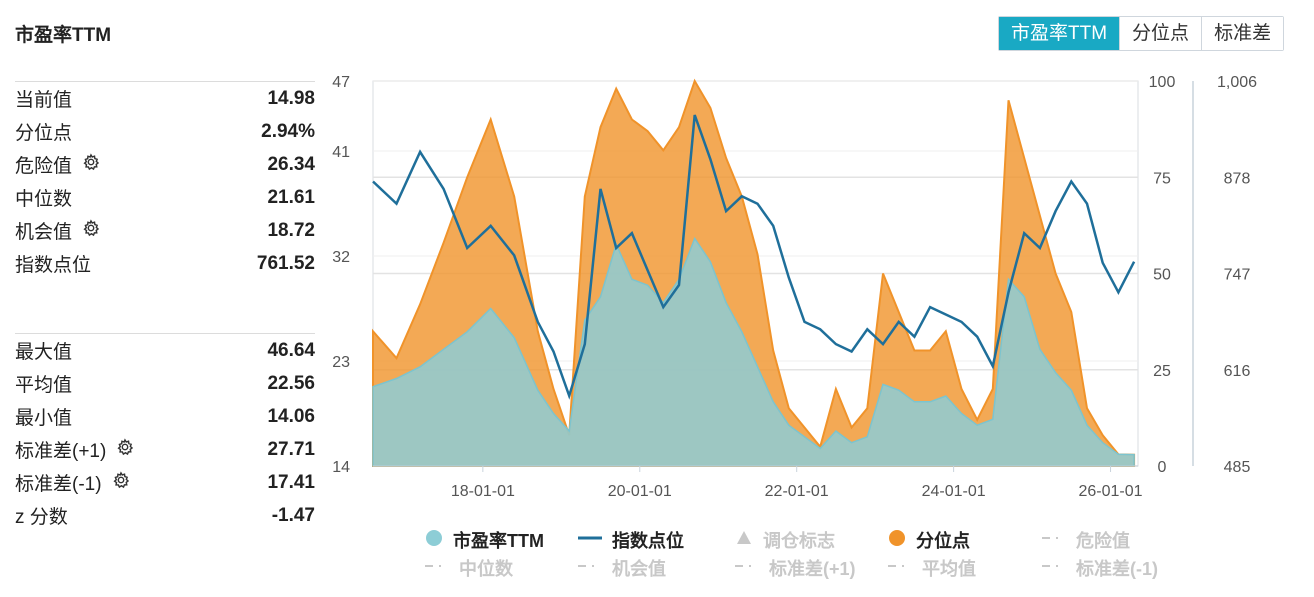 This screenshot has height=597, width=1314. I want to click on stat-label: 标准差(+1), so click(61, 451).